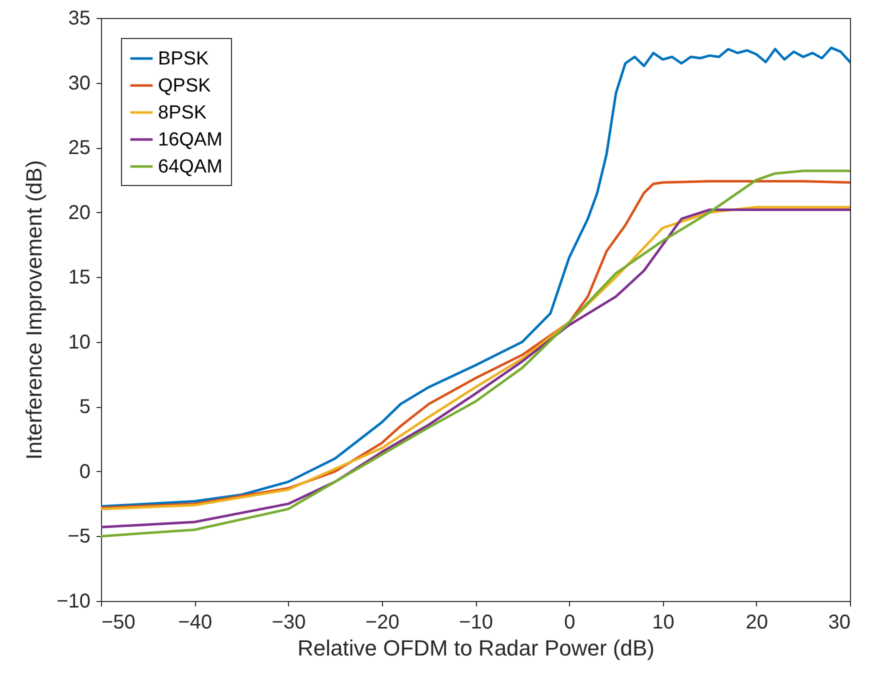  What do you see at coordinates (839, 623) in the screenshot?
I see `x-tick-label: 30` at bounding box center [839, 623].